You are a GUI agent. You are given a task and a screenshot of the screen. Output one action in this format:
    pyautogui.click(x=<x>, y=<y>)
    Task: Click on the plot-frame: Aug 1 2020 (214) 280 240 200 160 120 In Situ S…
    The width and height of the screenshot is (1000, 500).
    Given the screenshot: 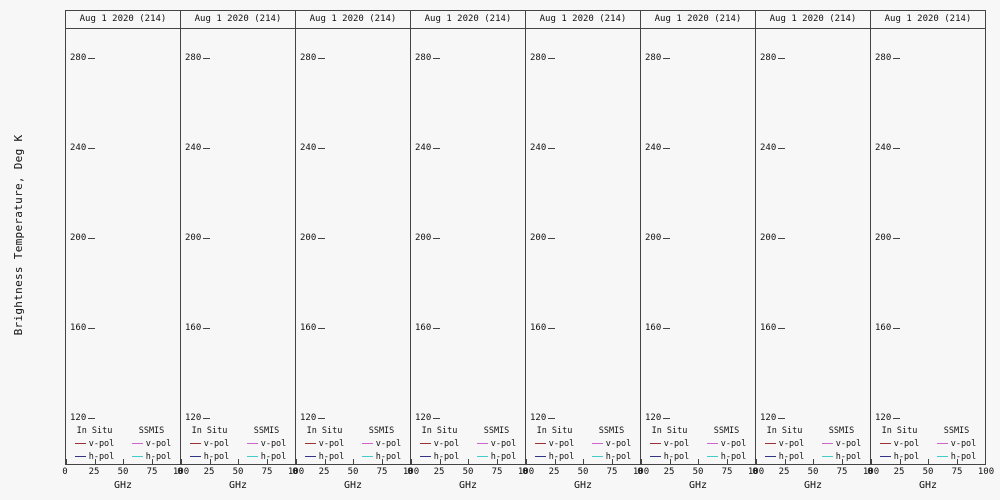 What is the action you would take?
    pyautogui.click(x=123, y=237)
    